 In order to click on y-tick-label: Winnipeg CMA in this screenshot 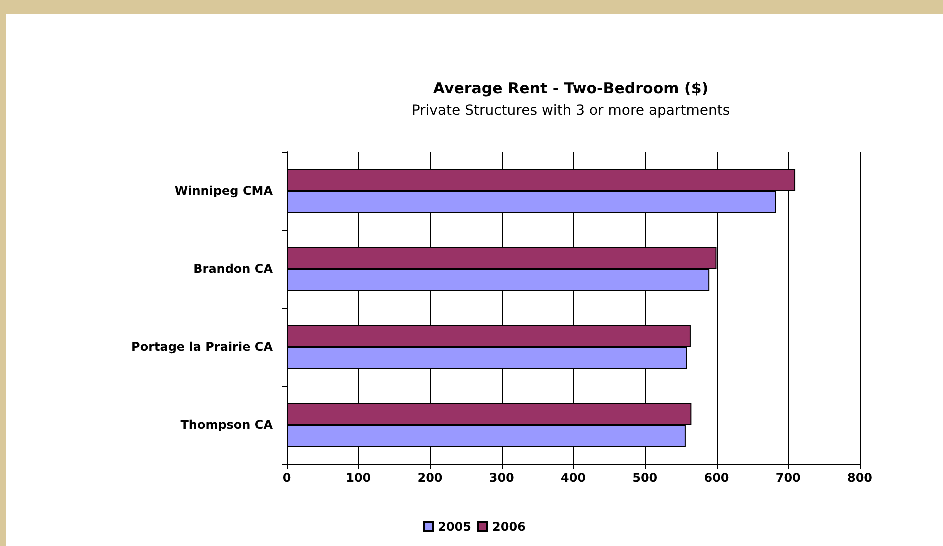, I will do `click(224, 191)`.